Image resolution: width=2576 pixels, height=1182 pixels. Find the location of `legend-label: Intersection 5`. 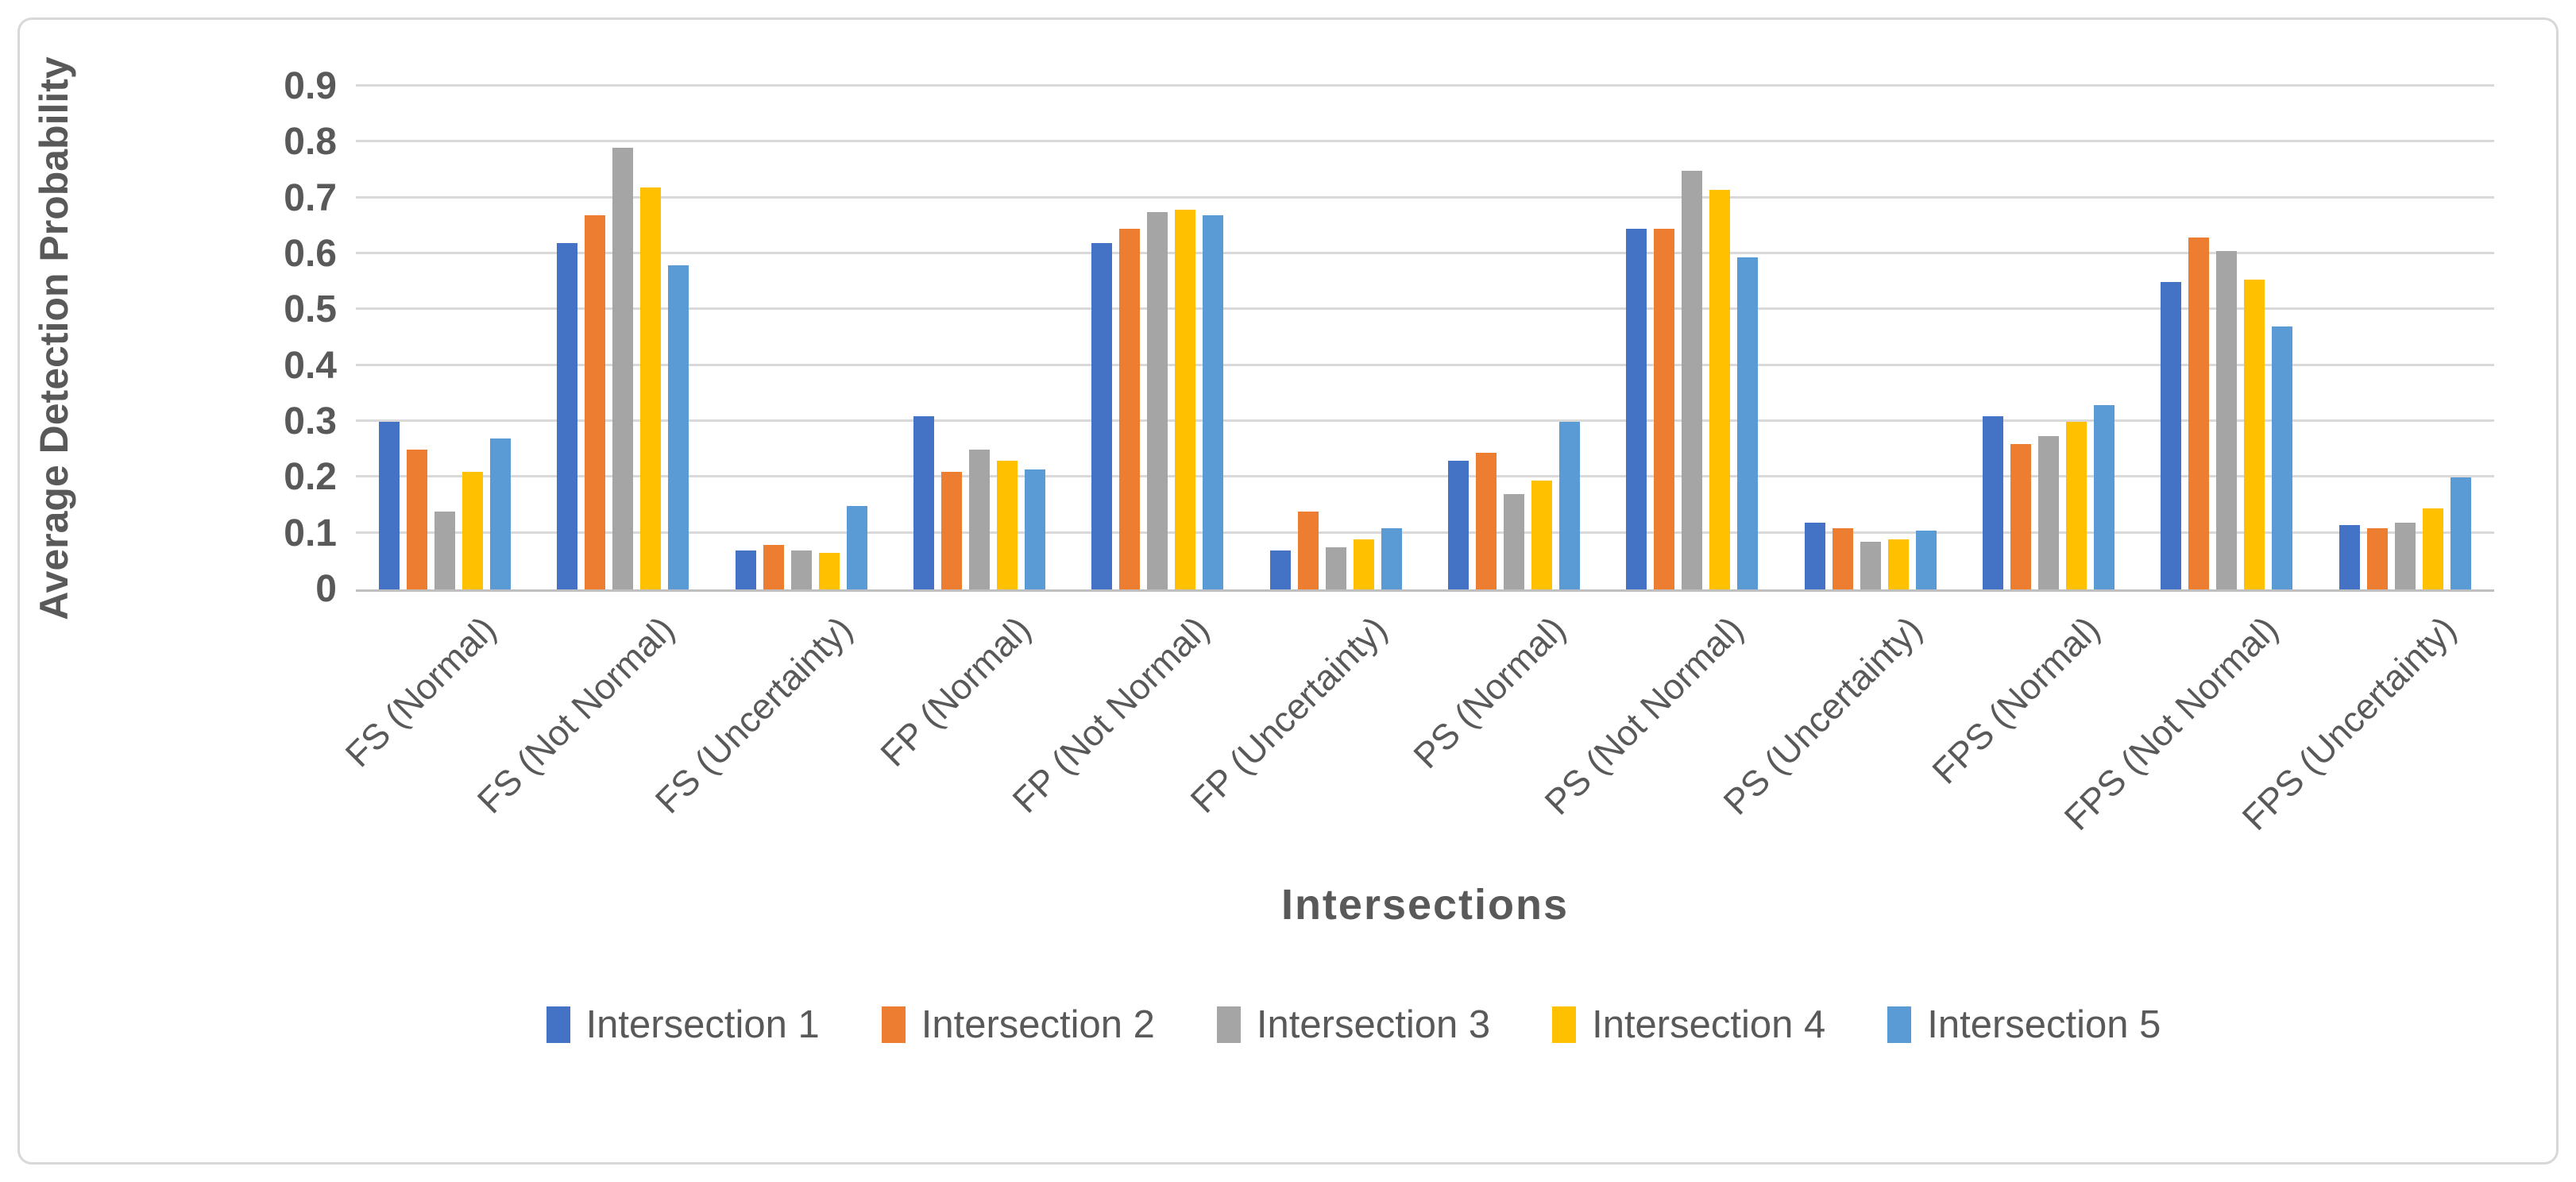

legend-label: Intersection 5 is located at coordinates (2044, 1024).